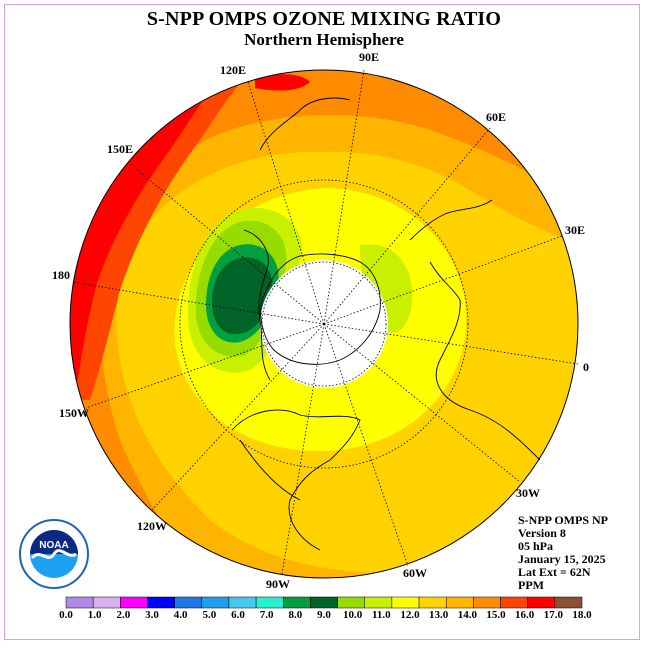  What do you see at coordinates (531, 585) in the screenshot?
I see `info-units: PPM` at bounding box center [531, 585].